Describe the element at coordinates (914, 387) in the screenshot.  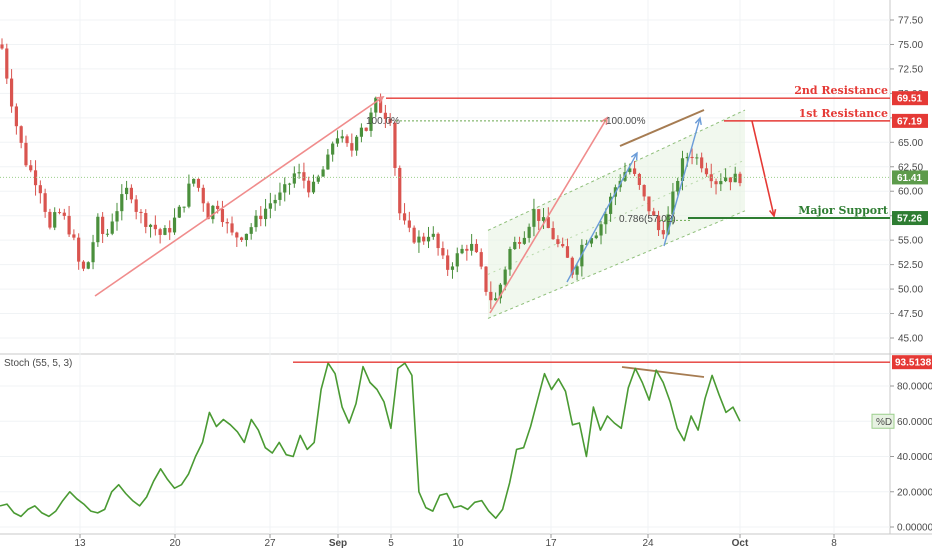
I see `stoch-tick-label: 80.000000` at that location.